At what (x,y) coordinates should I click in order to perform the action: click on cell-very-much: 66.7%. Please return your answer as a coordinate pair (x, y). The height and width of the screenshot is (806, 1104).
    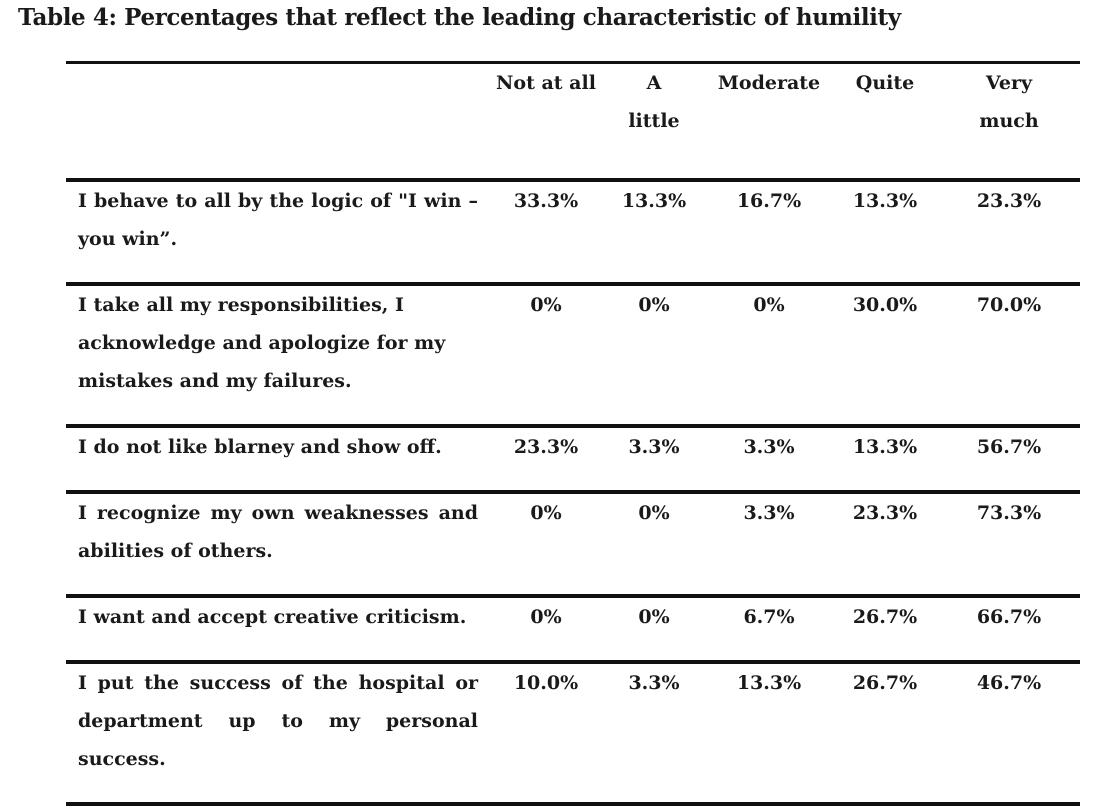
    Looking at the image, I should click on (1009, 617).